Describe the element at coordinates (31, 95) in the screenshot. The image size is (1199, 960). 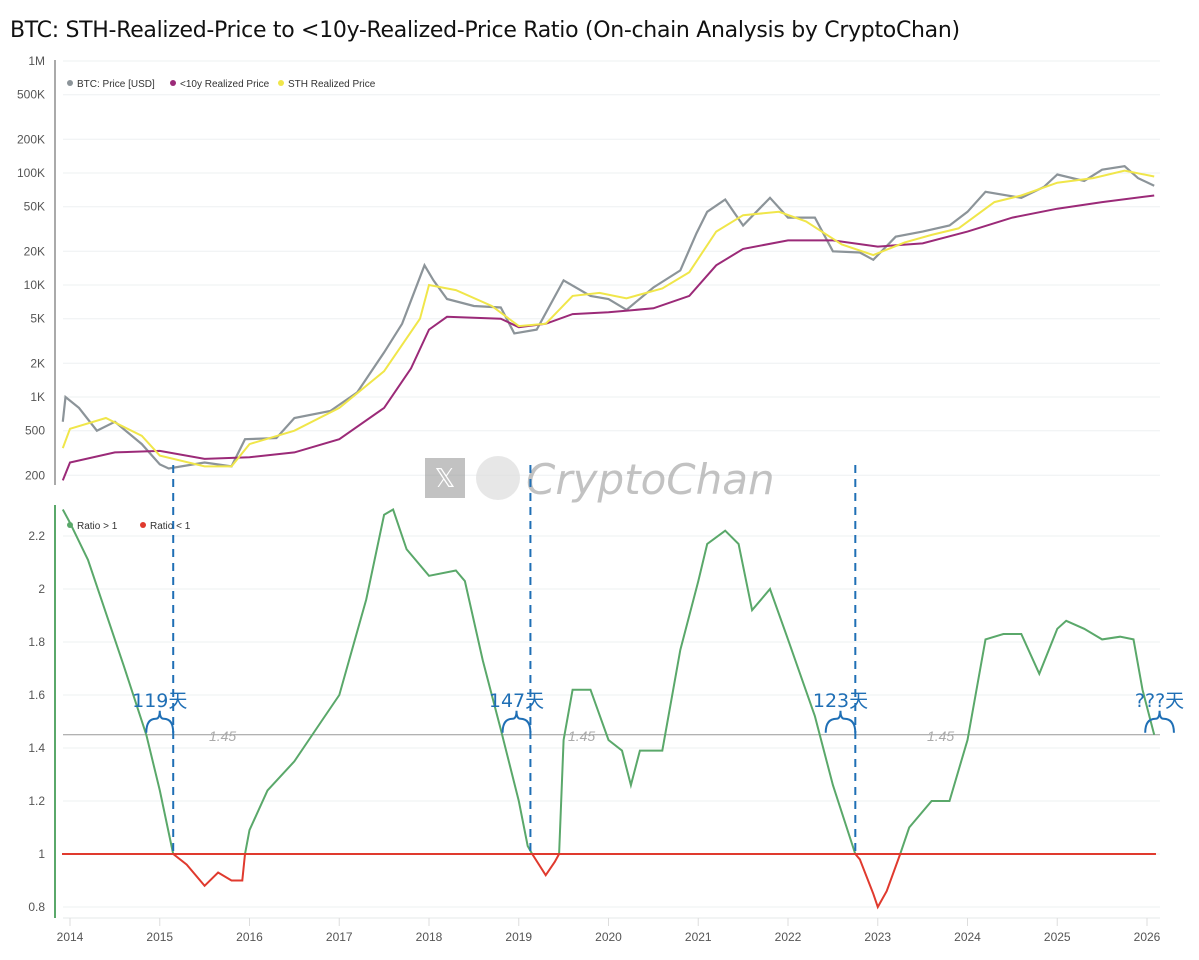
I see `y-tick-label: 500K` at that location.